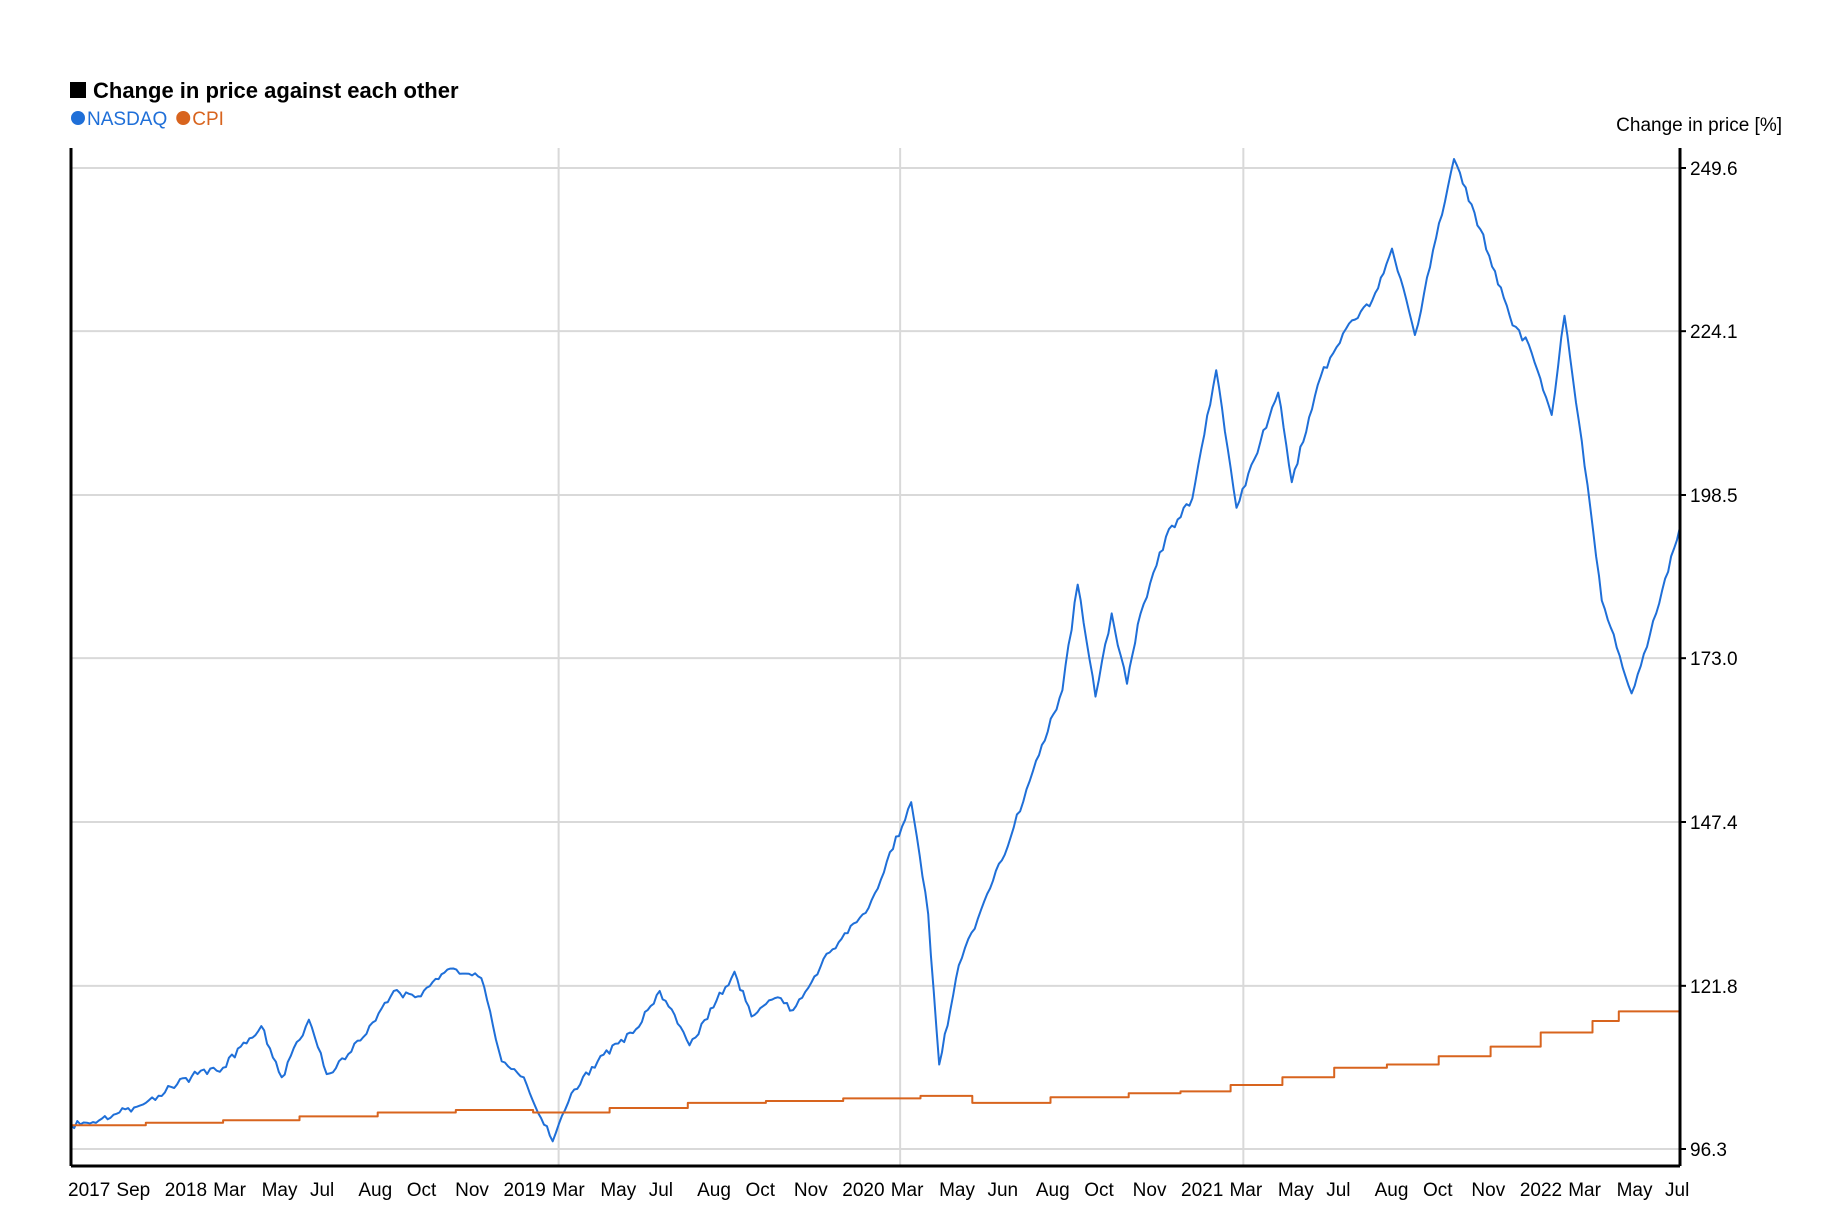  Describe the element at coordinates (1202, 1190) in the screenshot. I see `x-tick-label: 2021` at that location.